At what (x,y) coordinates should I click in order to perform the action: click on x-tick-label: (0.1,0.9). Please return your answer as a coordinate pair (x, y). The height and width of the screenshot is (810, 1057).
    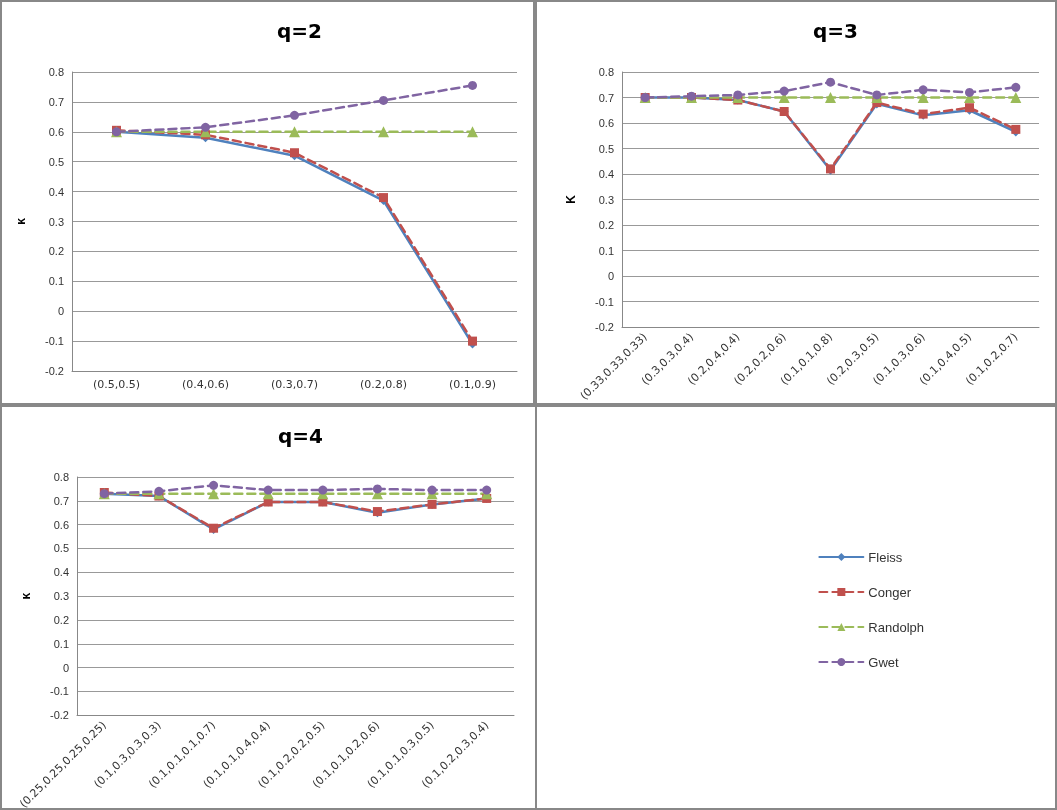
    Looking at the image, I should click on (472, 384).